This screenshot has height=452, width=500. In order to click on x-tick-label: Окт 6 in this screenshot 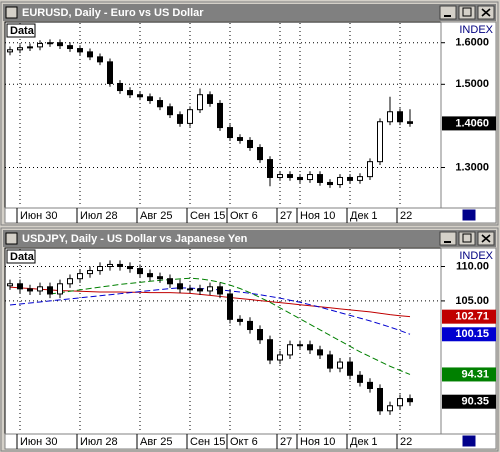, I will do `click(244, 442)`.